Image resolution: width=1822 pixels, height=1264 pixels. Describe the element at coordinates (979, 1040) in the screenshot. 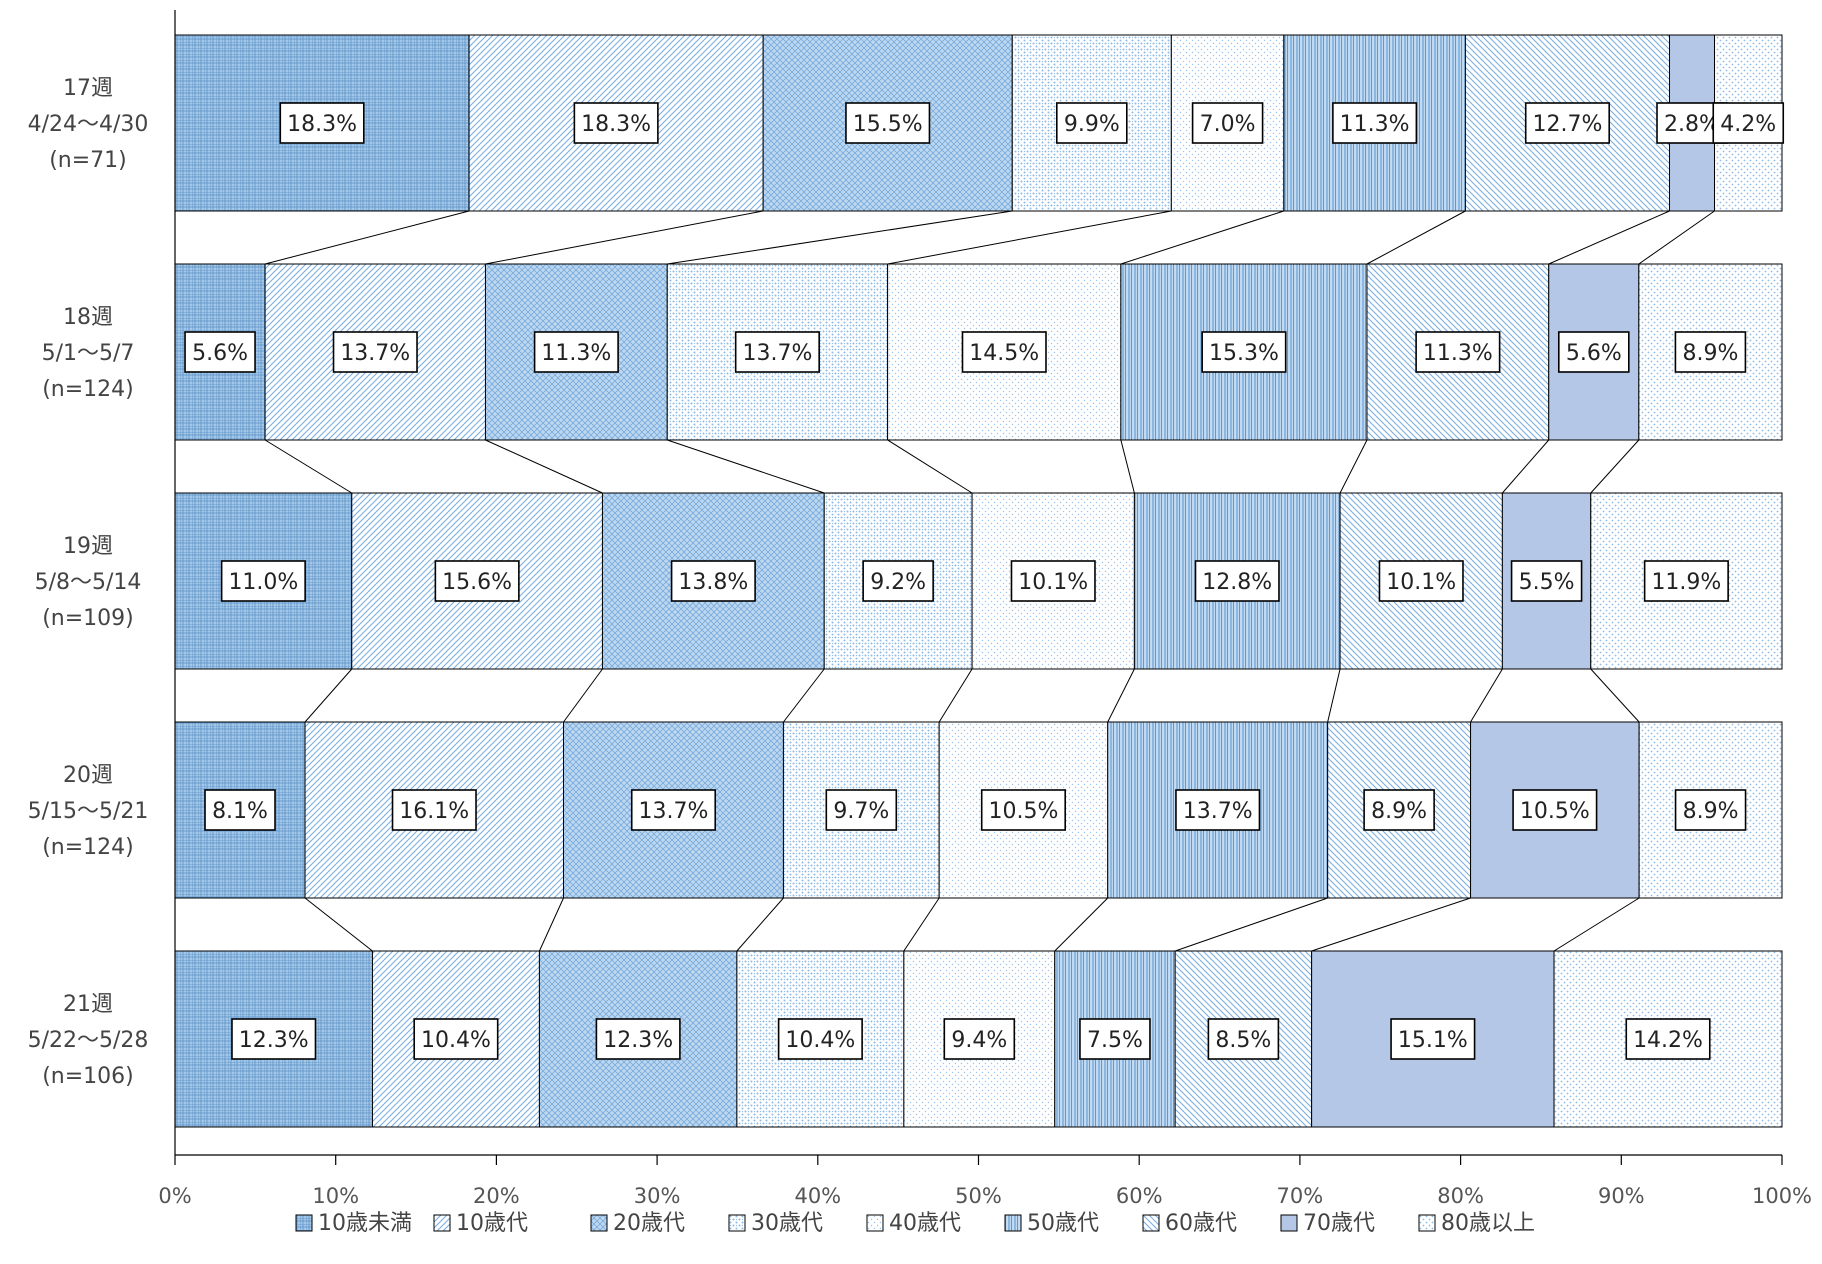

I see `data-label: 9.4%` at that location.